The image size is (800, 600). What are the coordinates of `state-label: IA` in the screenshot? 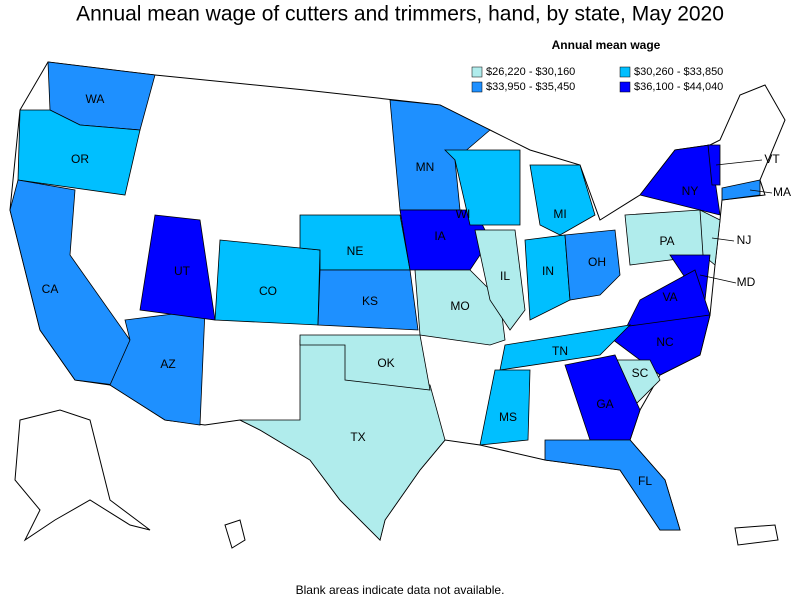 It's located at (439, 236).